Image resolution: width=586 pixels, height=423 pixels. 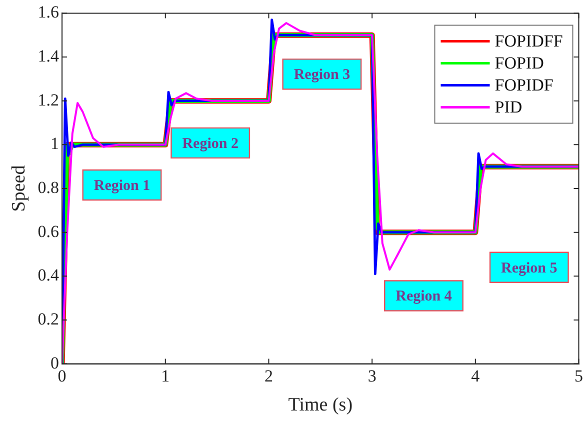 What do you see at coordinates (424, 296) in the screenshot?
I see `annotation: Region 4` at bounding box center [424, 296].